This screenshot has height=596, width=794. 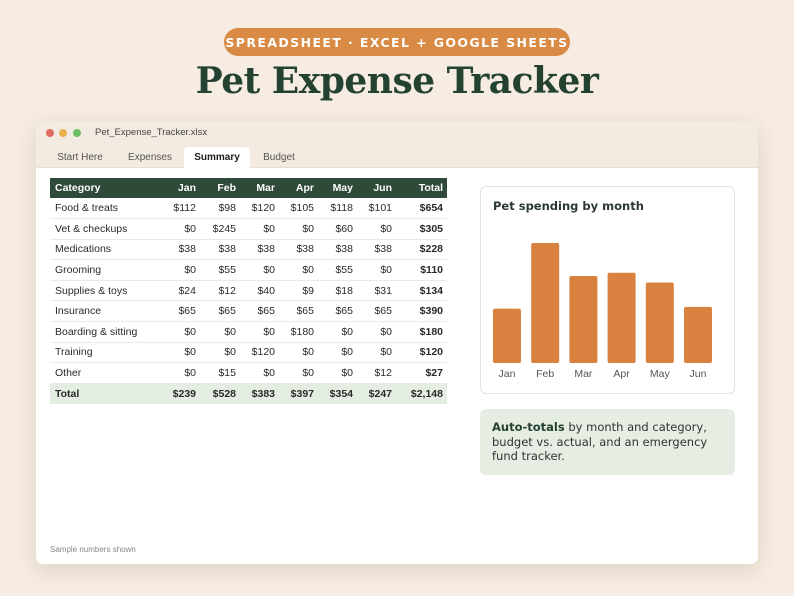 I want to click on minimize-window-button, so click(x=63, y=133).